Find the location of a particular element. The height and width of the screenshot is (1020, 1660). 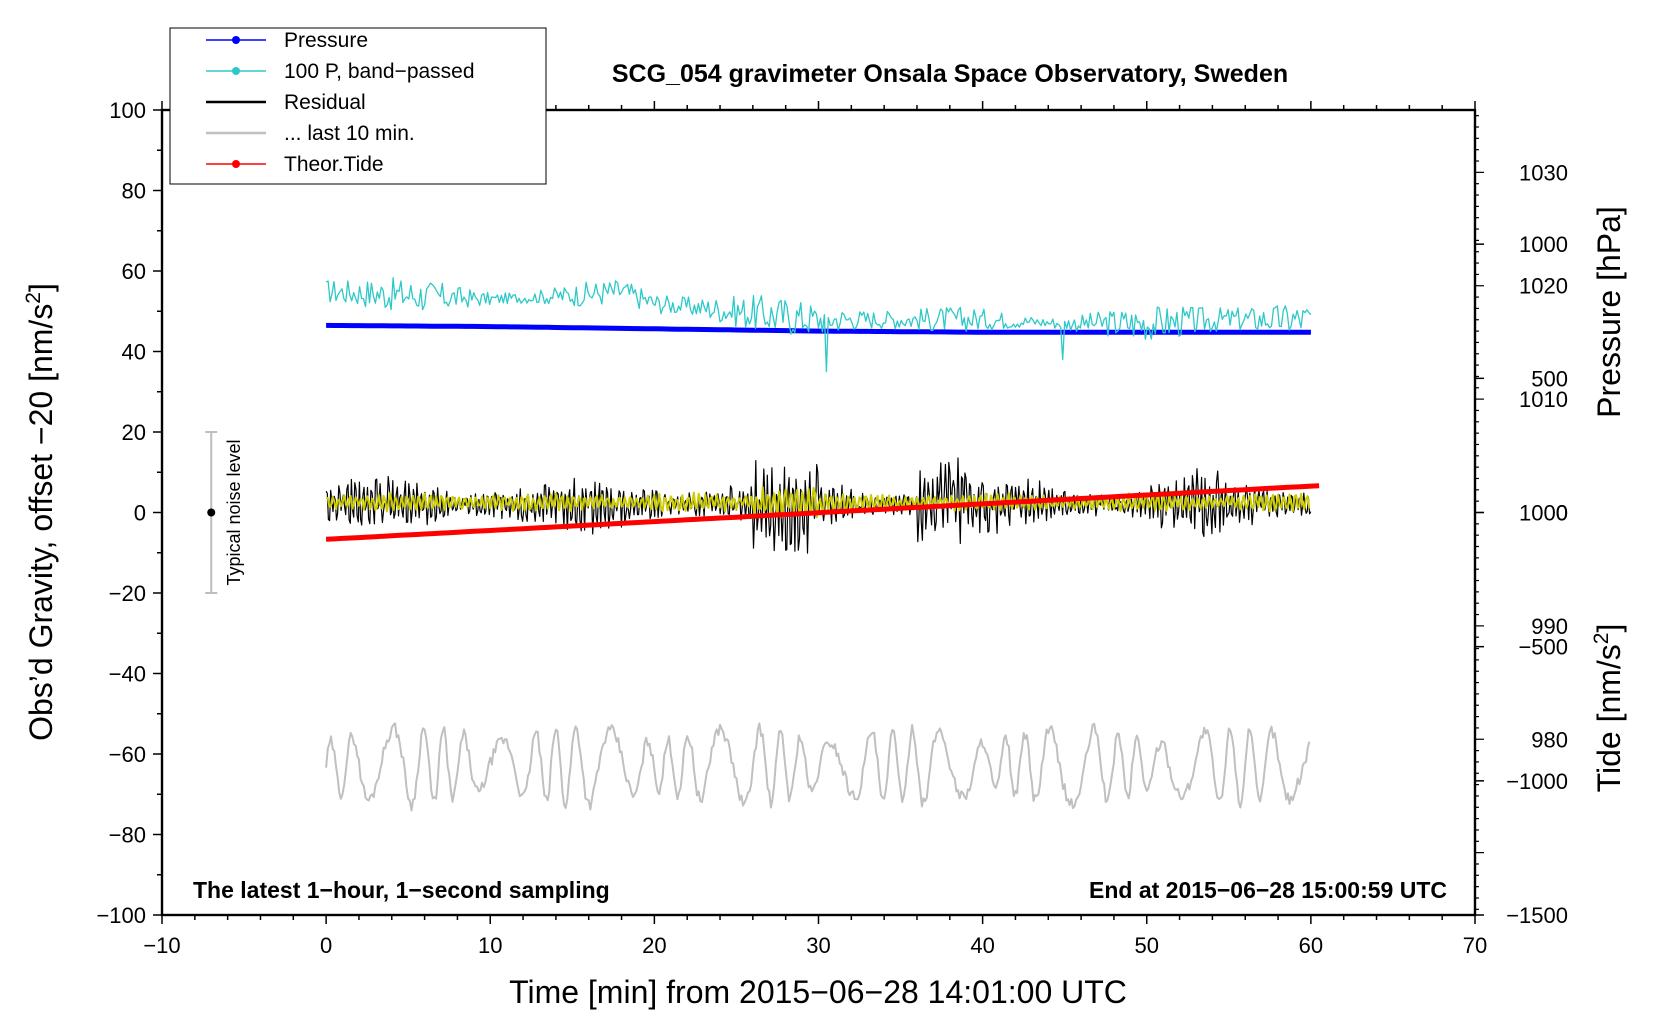

y-axis-title-end: ] is located at coordinates (41, 287).